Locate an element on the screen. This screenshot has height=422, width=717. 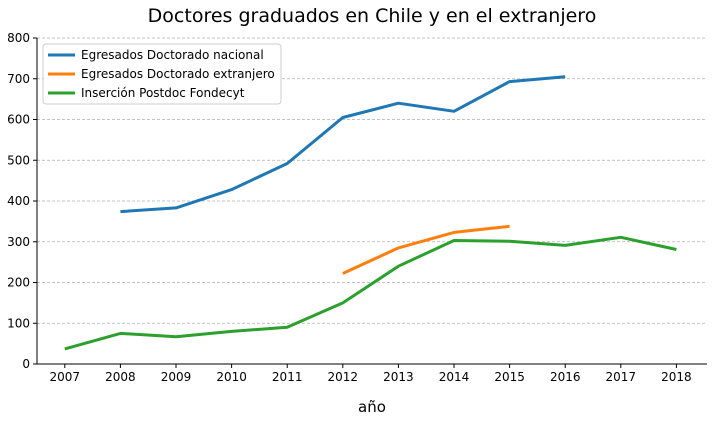
x-tick-label: 2018 is located at coordinates (676, 377).